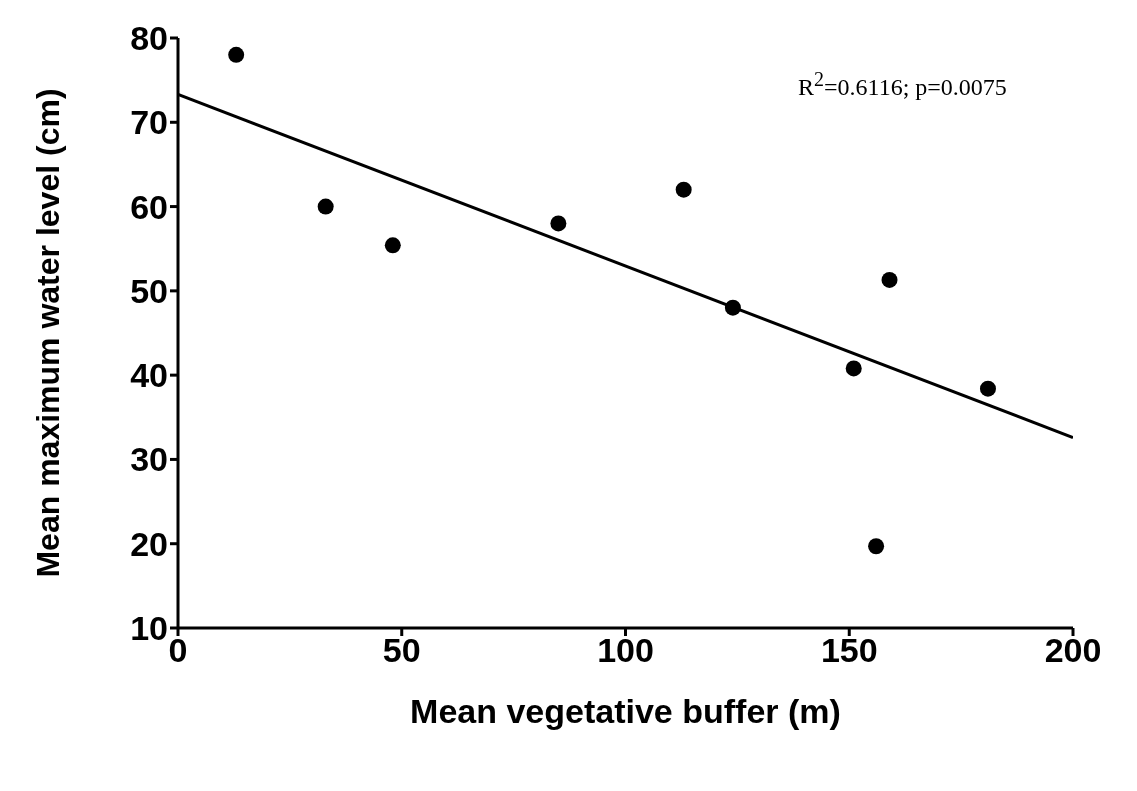 This screenshot has width=1137, height=791. Describe the element at coordinates (149, 206) in the screenshot. I see `y-tick-label: 60` at that location.